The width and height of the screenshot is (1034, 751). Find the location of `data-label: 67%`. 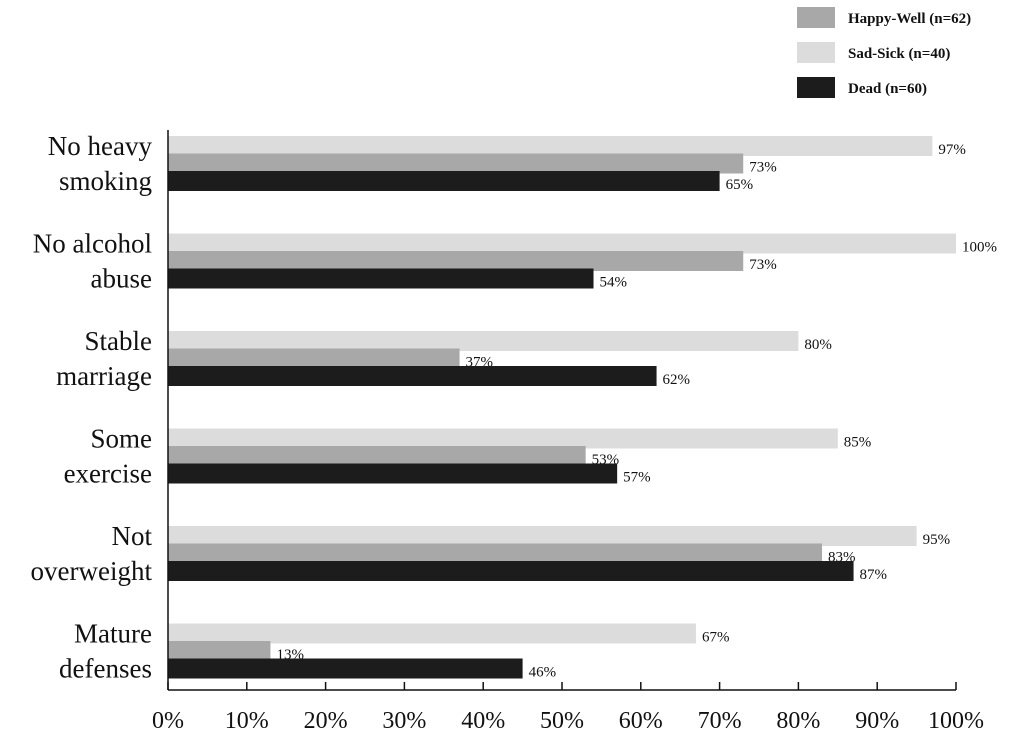

data-label: 67% is located at coordinates (716, 638).